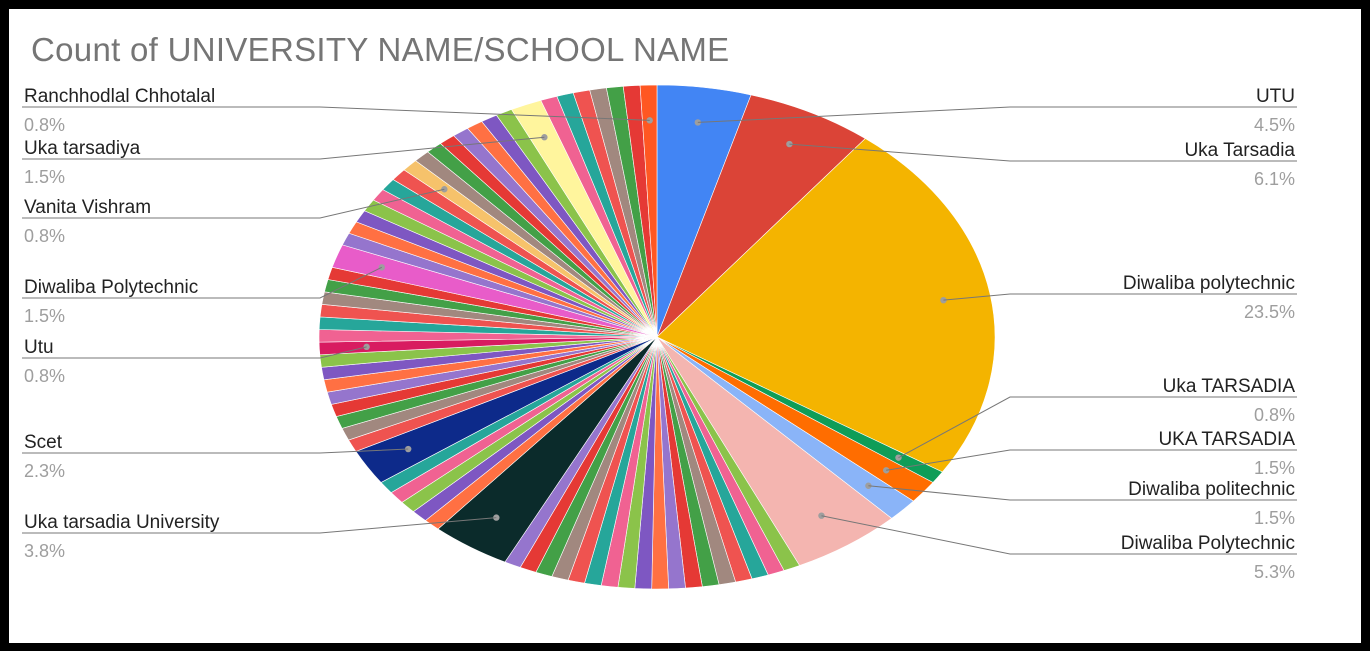 This screenshot has height=651, width=1370. What do you see at coordinates (1274, 179) in the screenshot?
I see `slice-label-percent: 6.1%` at bounding box center [1274, 179].